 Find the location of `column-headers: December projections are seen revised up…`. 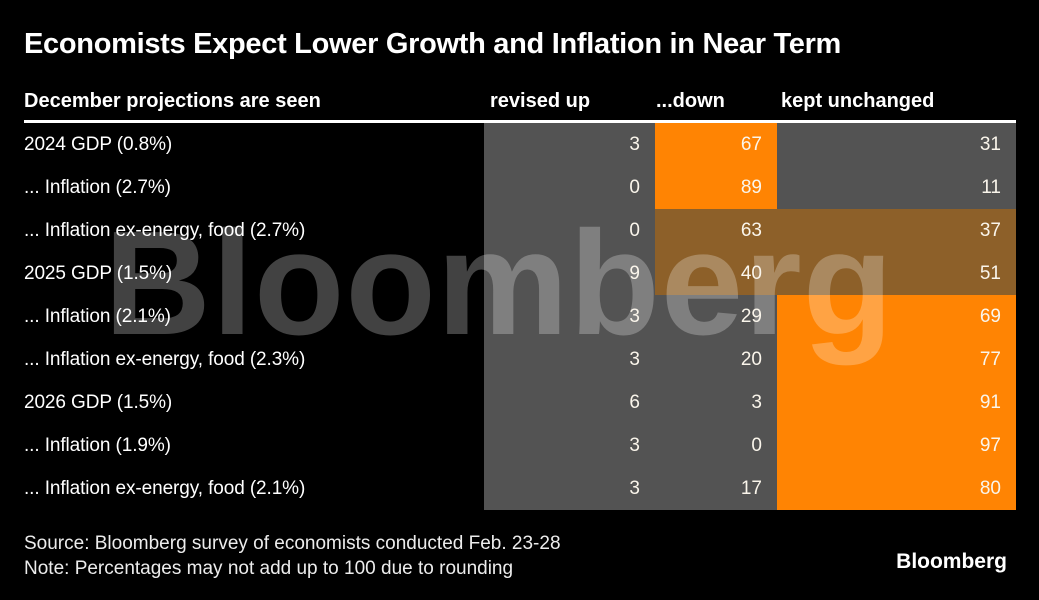

column-headers: December projections are seen revised up… is located at coordinates (519, 102).